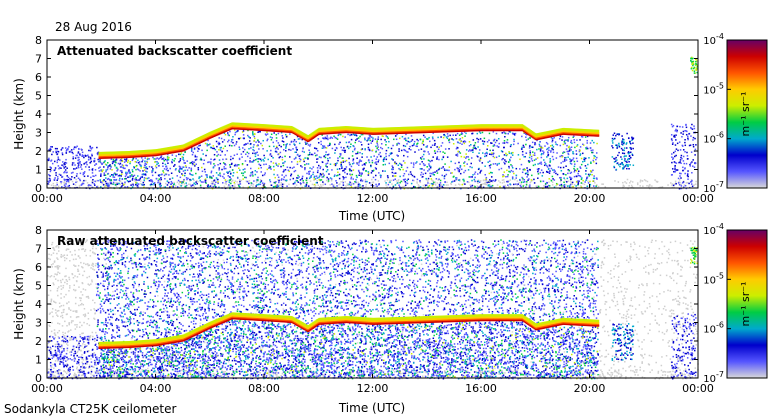 The image size is (780, 420). I want to click on date-label: 28 Aug 2016, so click(93, 27).